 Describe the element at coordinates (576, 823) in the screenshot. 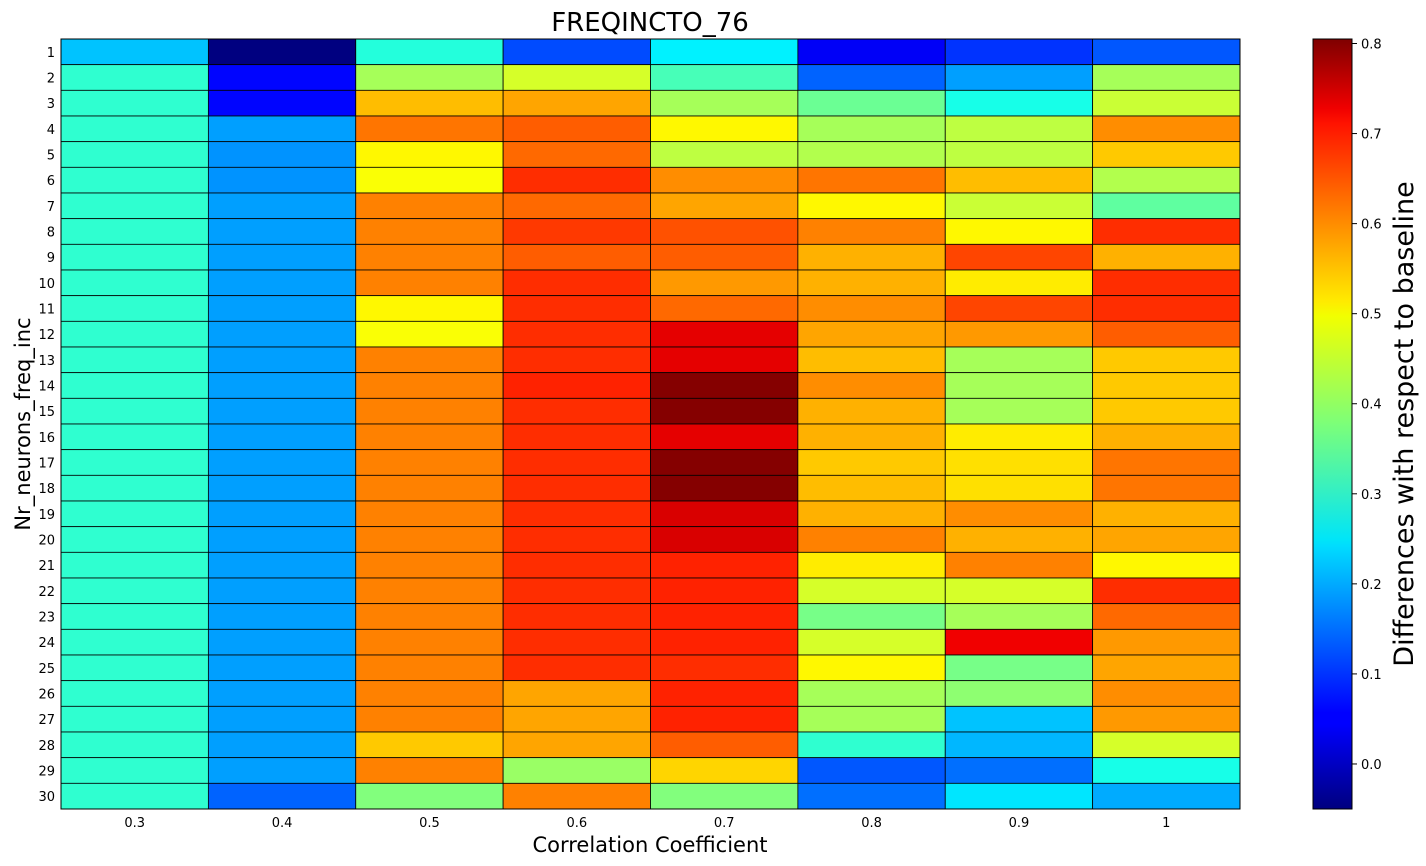

I see `x-tick-label: 0.6` at that location.